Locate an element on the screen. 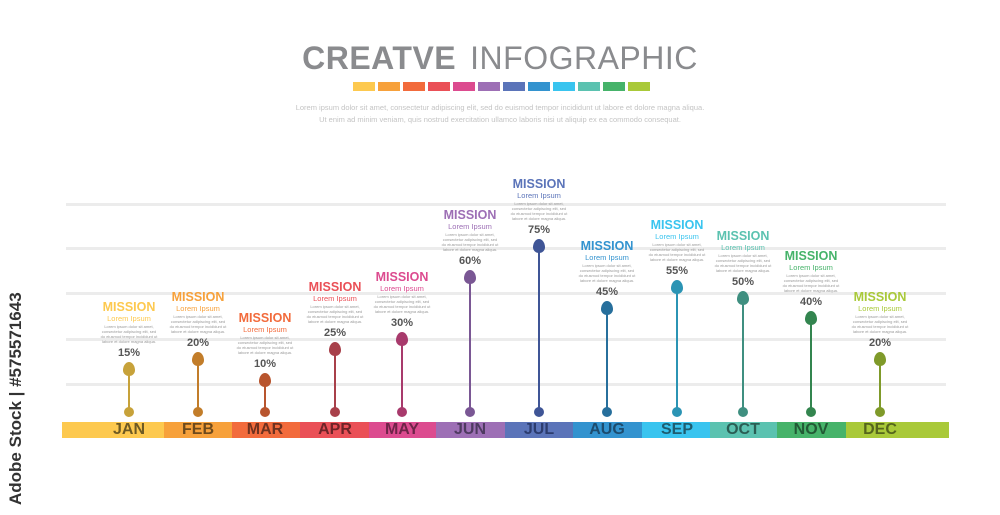  title-light: INFOGRAPHIC is located at coordinates (584, 58).